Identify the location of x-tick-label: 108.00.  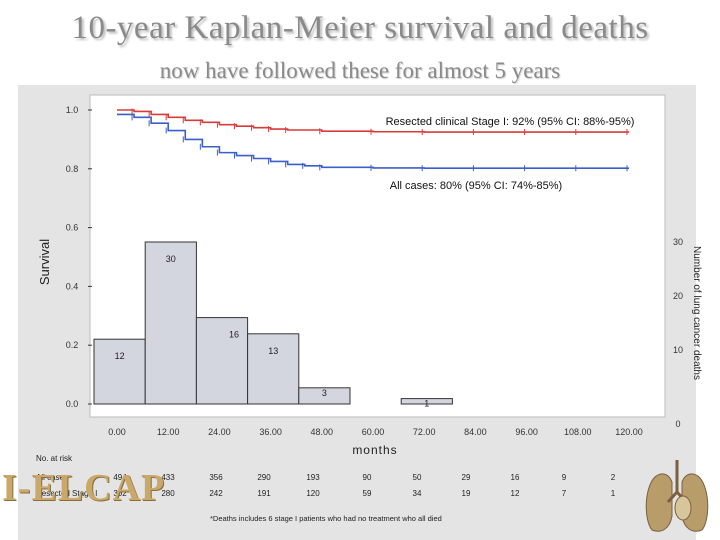
(578, 432).